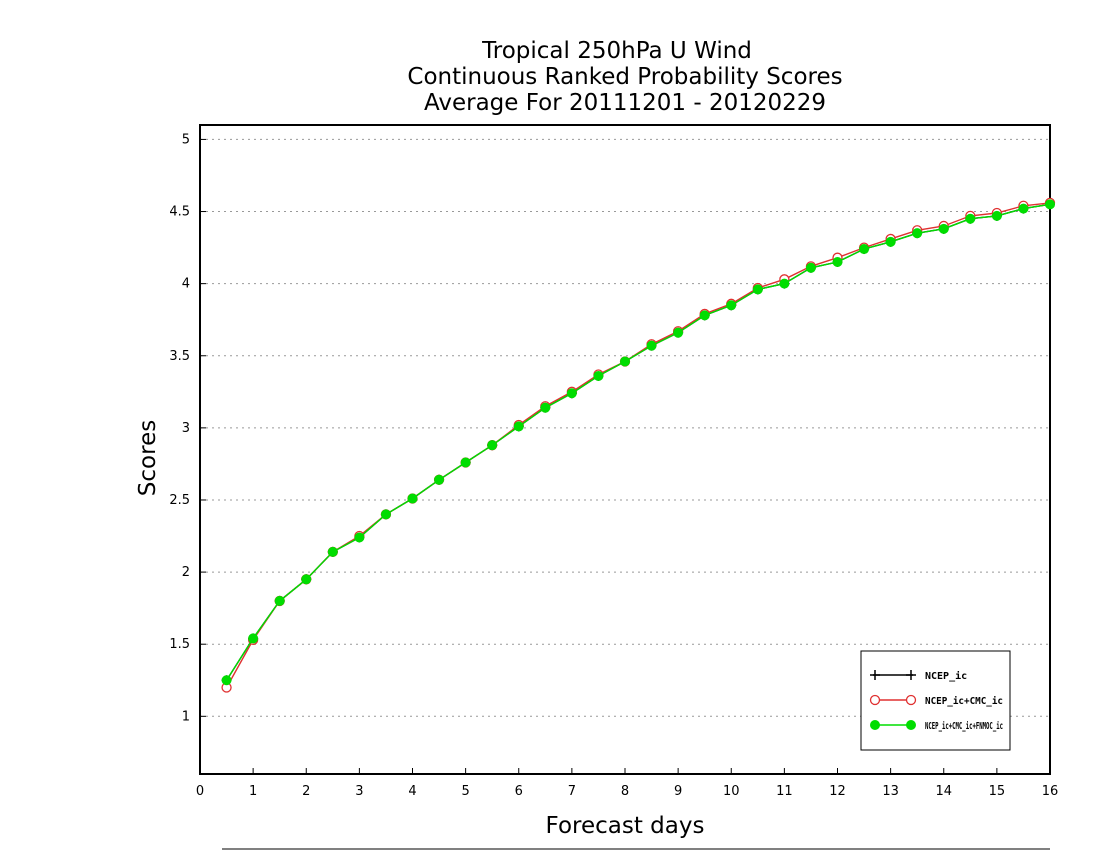 This screenshot has height=850, width=1100. Describe the element at coordinates (837, 791) in the screenshot. I see `x-tick-label: 12` at that location.